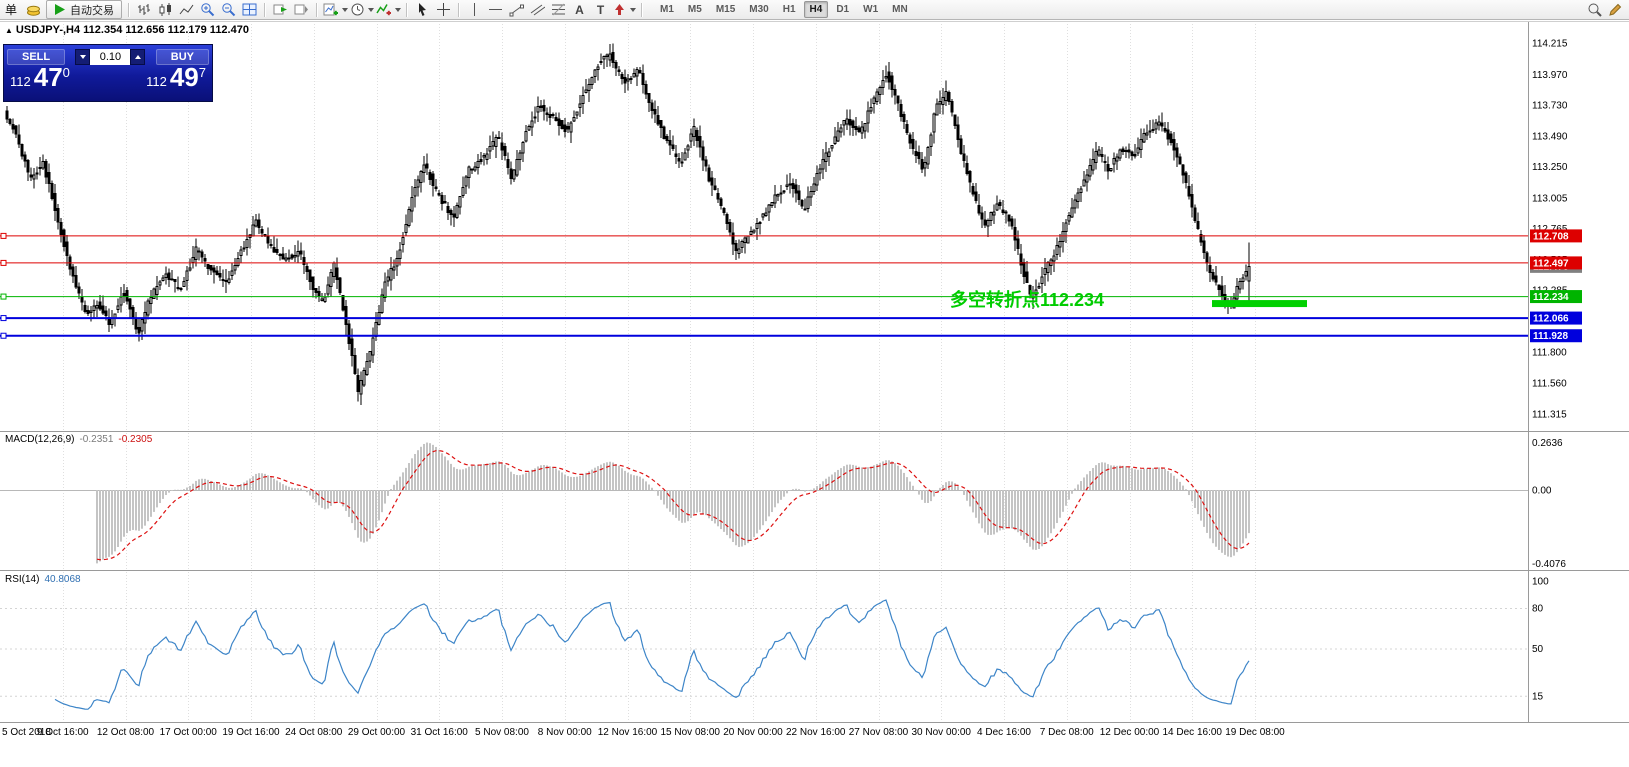 This screenshot has height=767, width=1629. Describe the element at coordinates (789, 9) in the screenshot. I see `timeframe-button-h1: H1` at that location.